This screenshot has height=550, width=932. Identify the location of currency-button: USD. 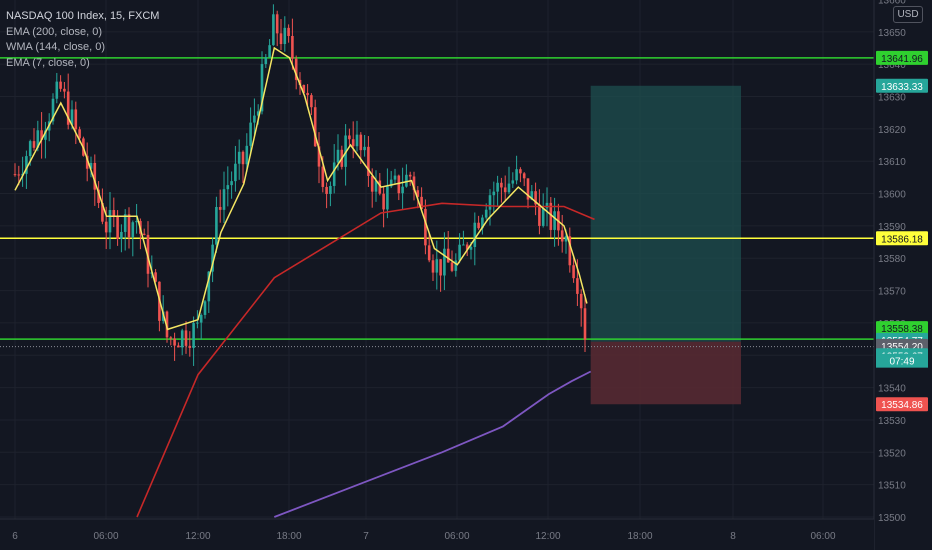
(908, 14).